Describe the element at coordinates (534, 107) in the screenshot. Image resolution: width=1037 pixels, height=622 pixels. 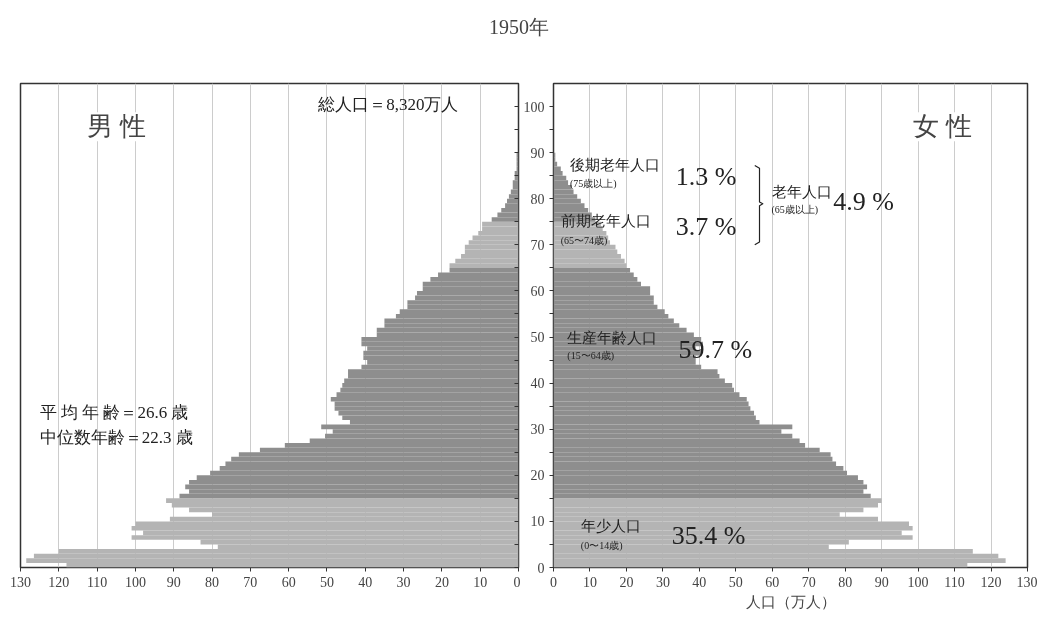
I see `y-tick-label: 100` at that location.